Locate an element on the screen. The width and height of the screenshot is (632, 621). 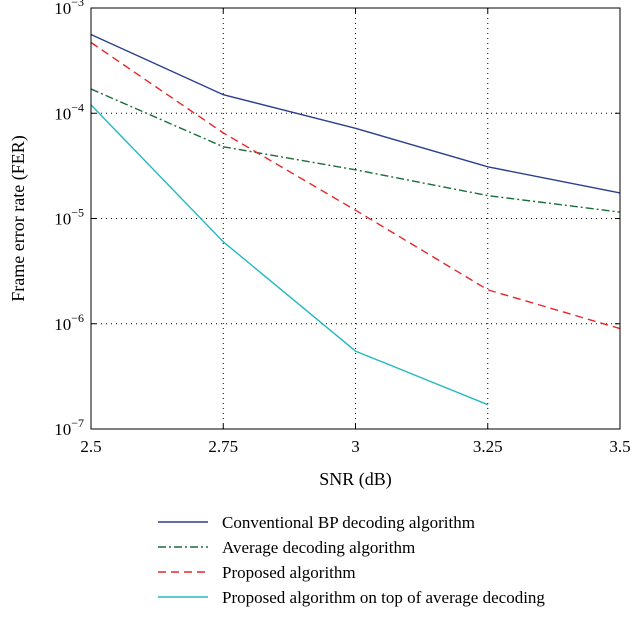
y-tick-label: 10⁻⁵ is located at coordinates (69, 217).